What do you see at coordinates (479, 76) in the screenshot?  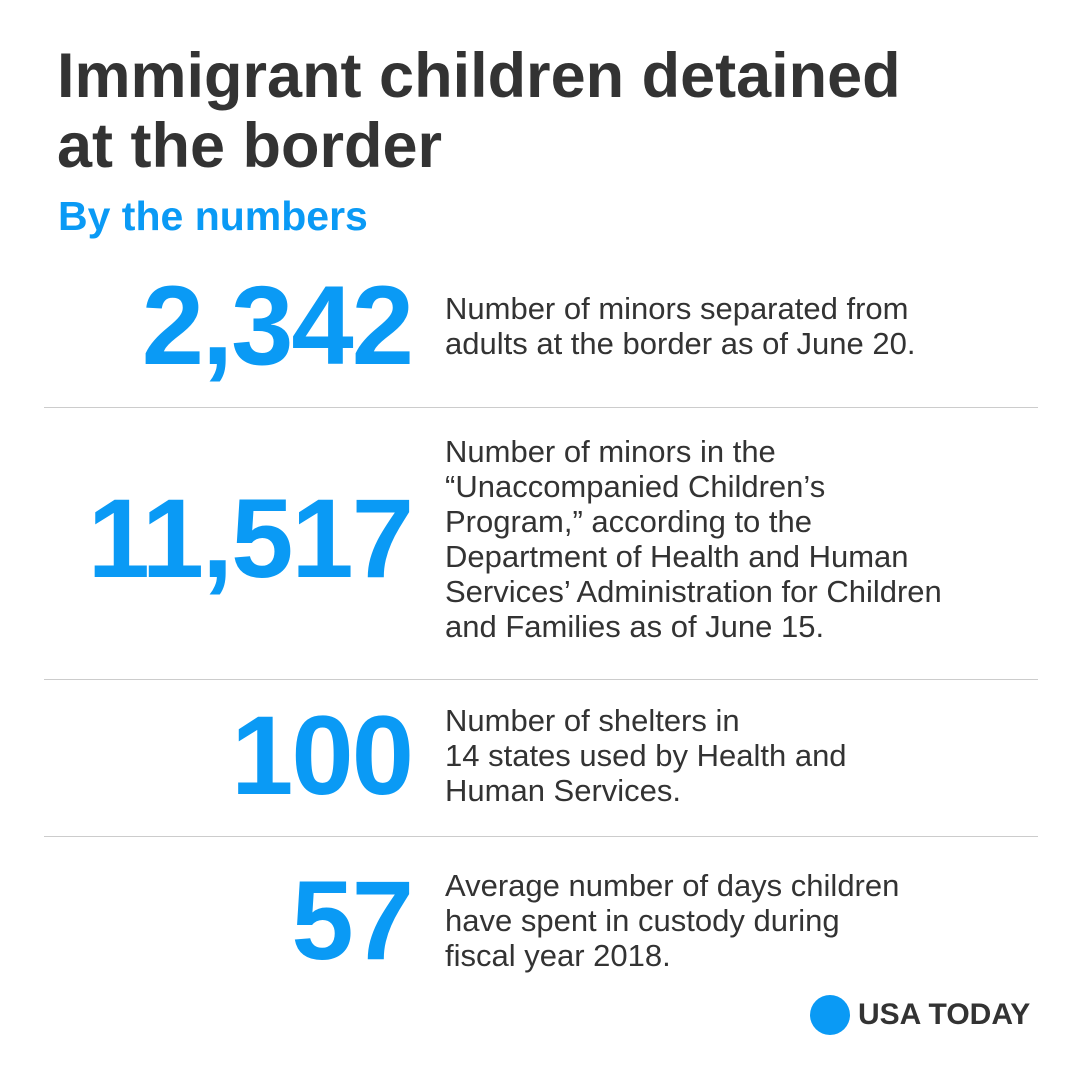 I see `title-line: Immigrant children detained` at bounding box center [479, 76].